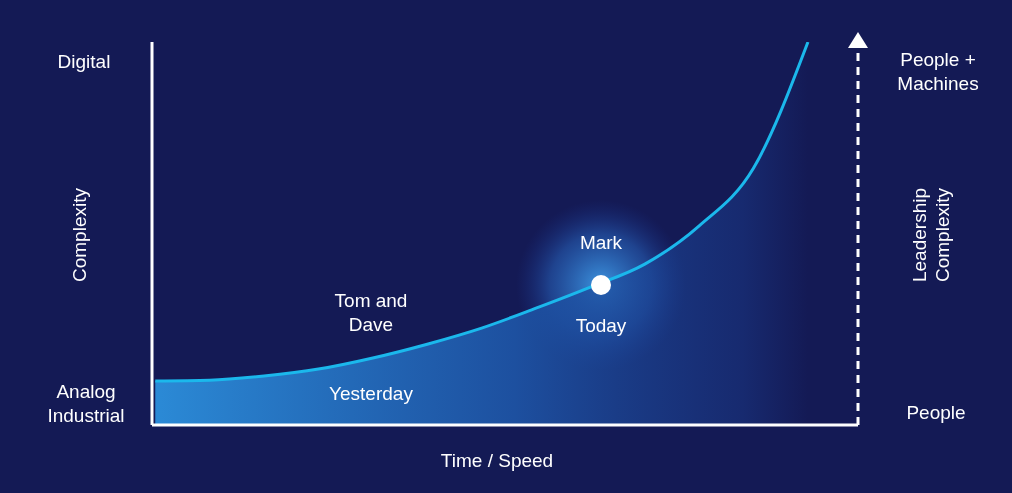 This screenshot has height=493, width=1012. What do you see at coordinates (936, 412) in the screenshot?
I see `text: People` at bounding box center [936, 412].